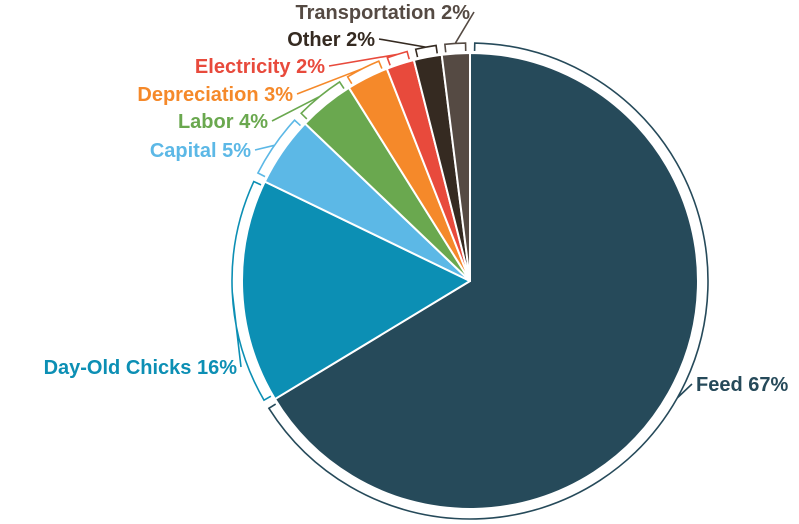  What do you see at coordinates (408, 48) in the screenshot?
I see `leader-line-other` at bounding box center [408, 48].